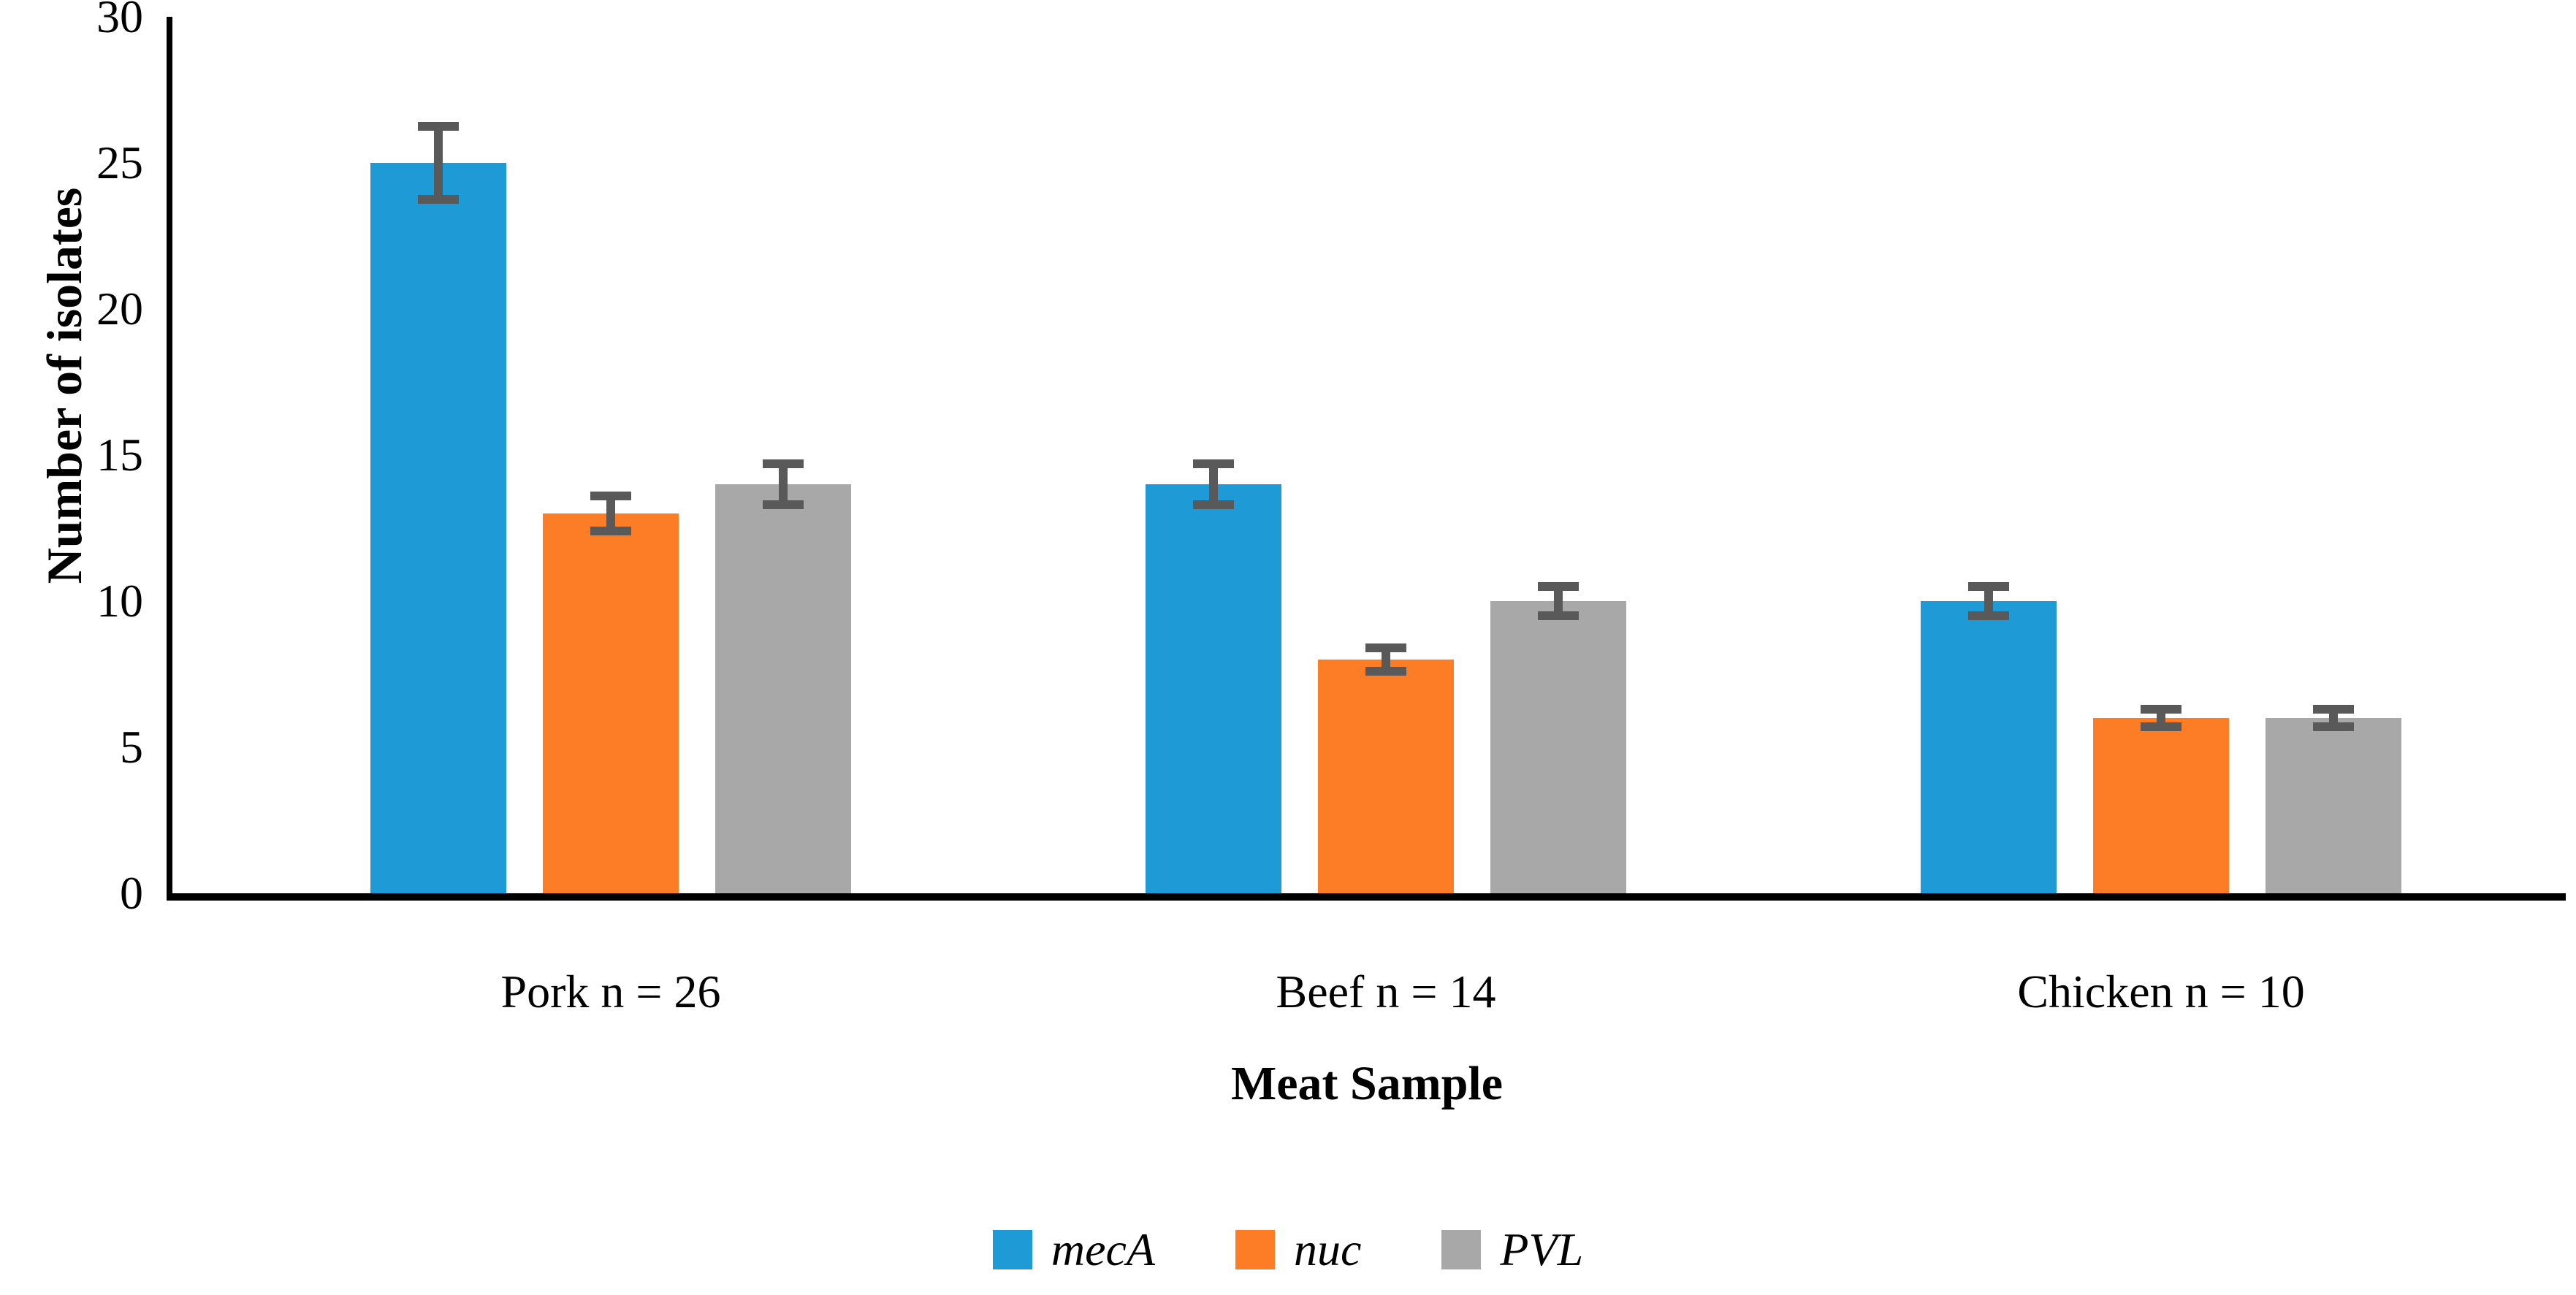 This screenshot has height=1295, width=2576. What do you see at coordinates (131, 893) in the screenshot?
I see `y-tick-label-0: 0` at bounding box center [131, 893].